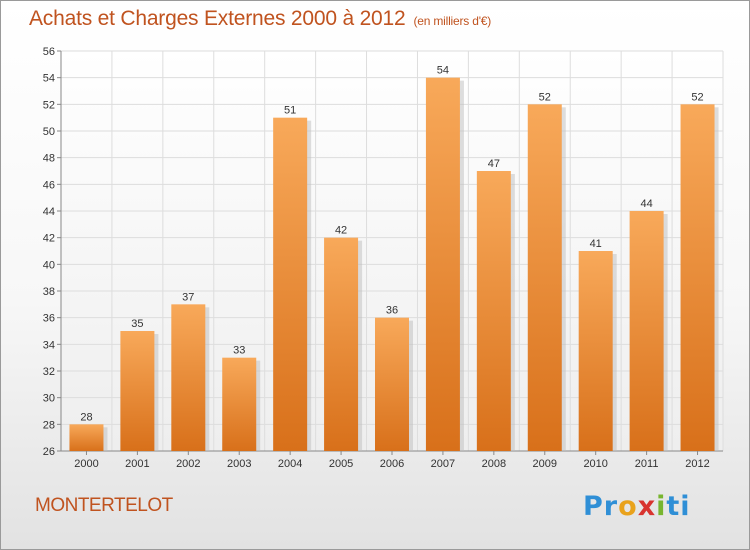 The image size is (750, 550). What do you see at coordinates (188, 464) in the screenshot?
I see `x-tick-label: 2002` at bounding box center [188, 464].